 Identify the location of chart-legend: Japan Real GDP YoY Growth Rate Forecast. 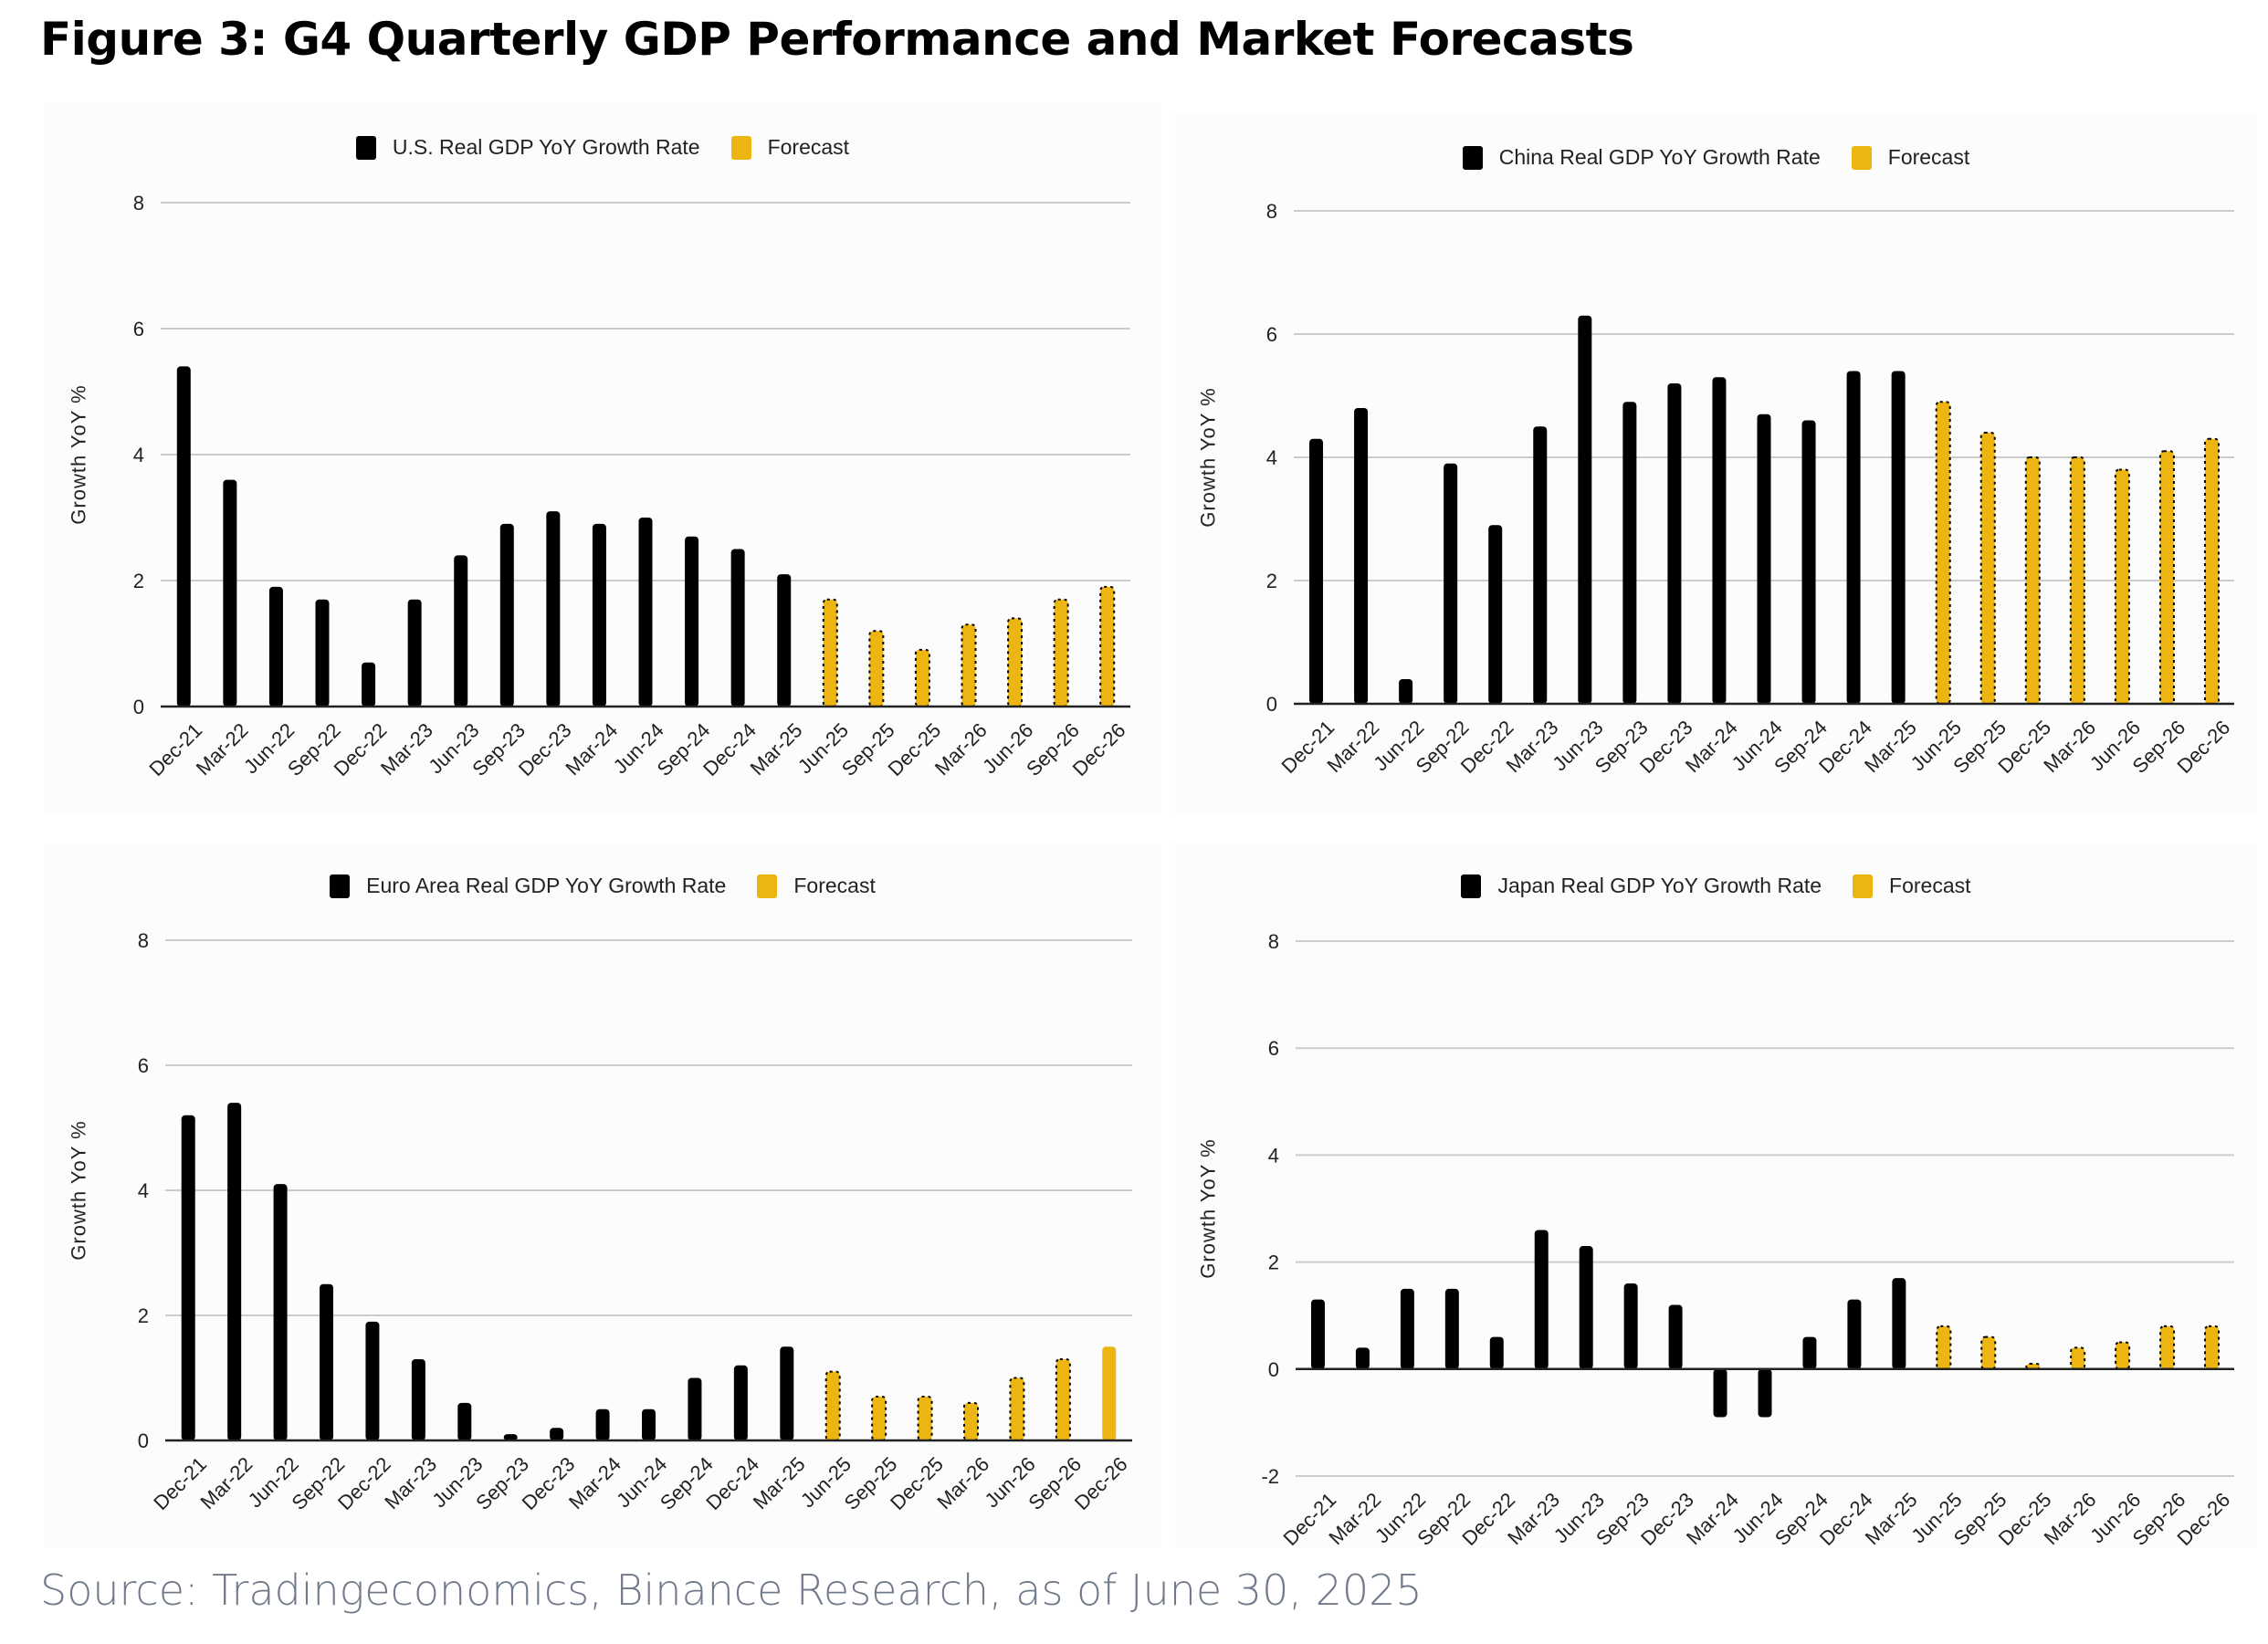
(1716, 886).